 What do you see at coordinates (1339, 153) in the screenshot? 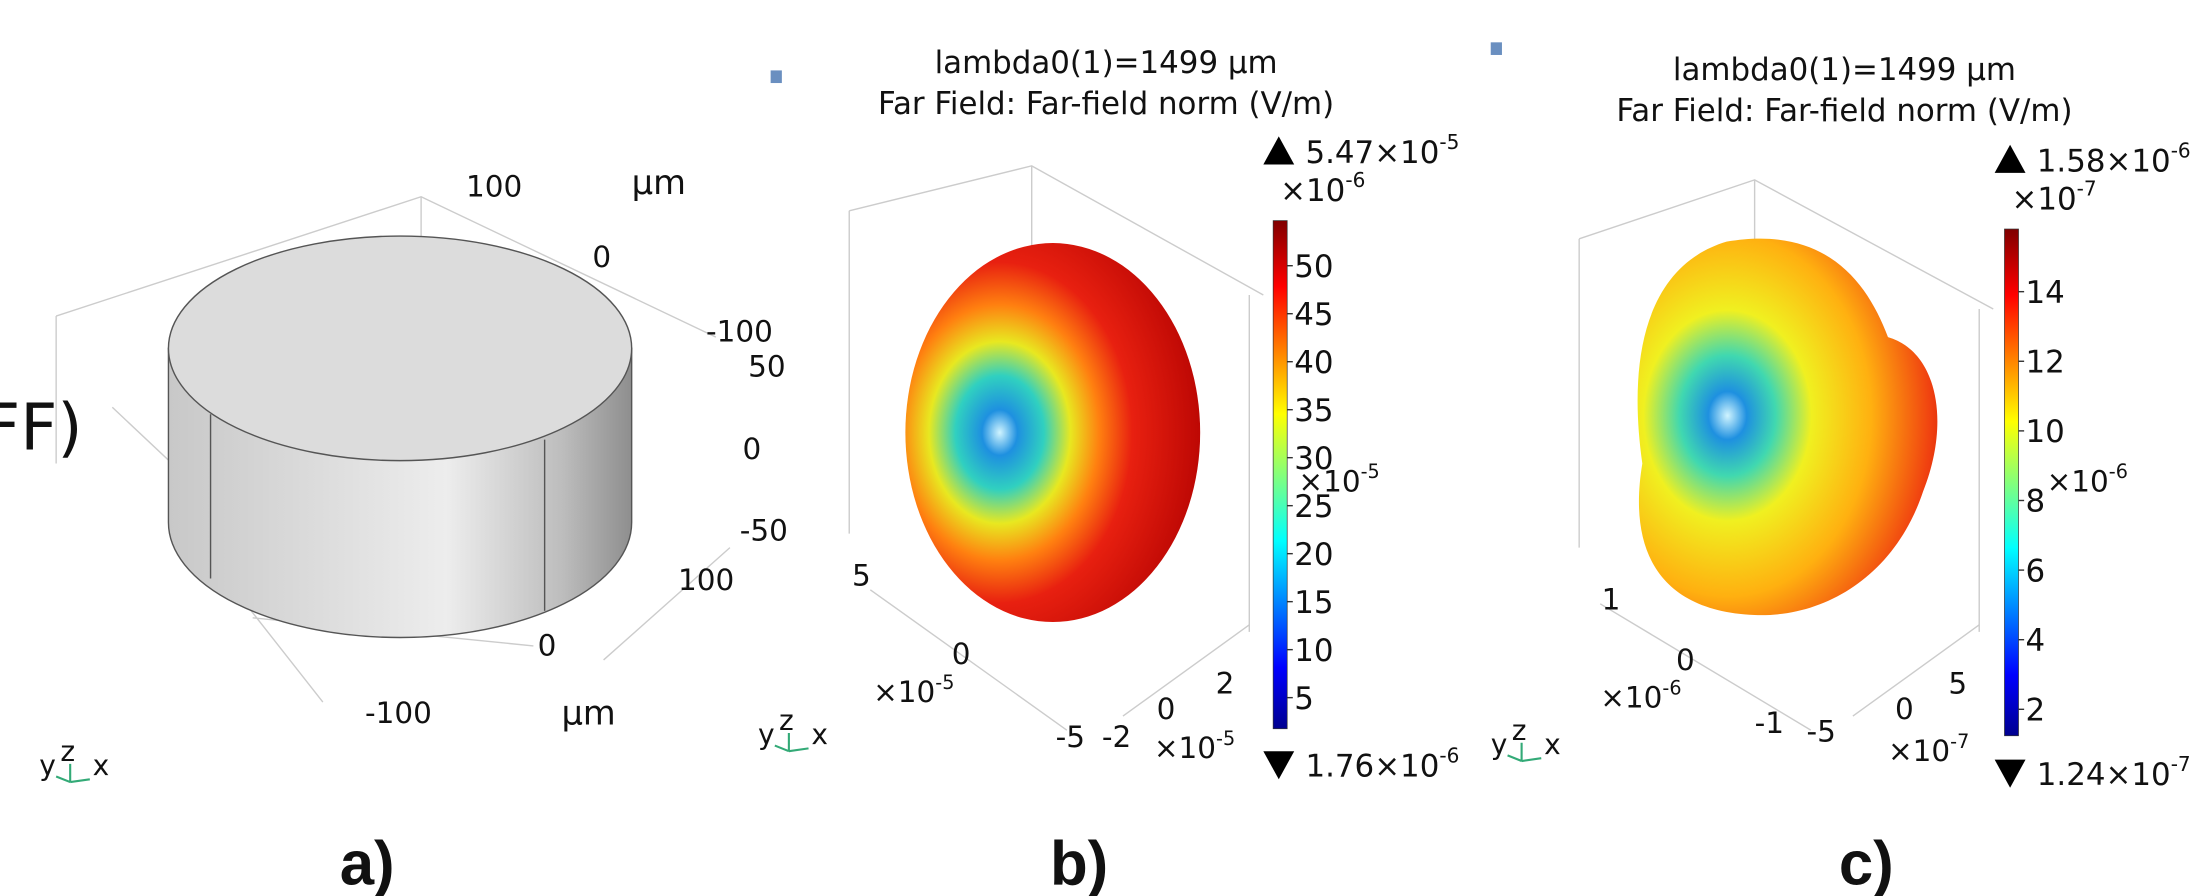
I see `mantissa: 5.47` at bounding box center [1339, 153].